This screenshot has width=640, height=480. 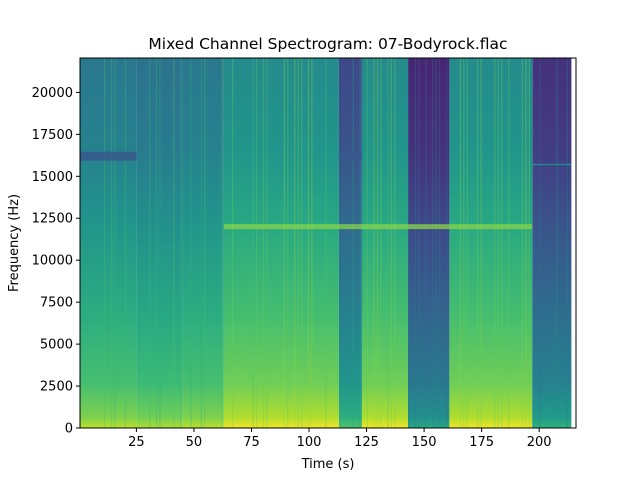 What do you see at coordinates (328, 464) in the screenshot?
I see `x-axis-label: Time (s)` at bounding box center [328, 464].